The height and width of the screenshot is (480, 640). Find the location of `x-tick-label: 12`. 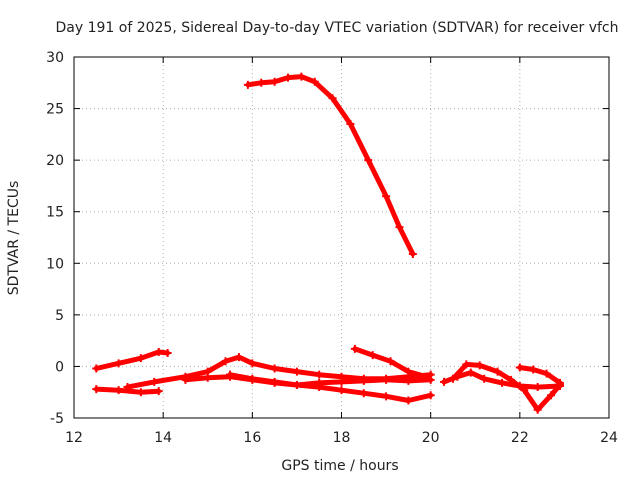

x-tick-label: 12 is located at coordinates (74, 438).